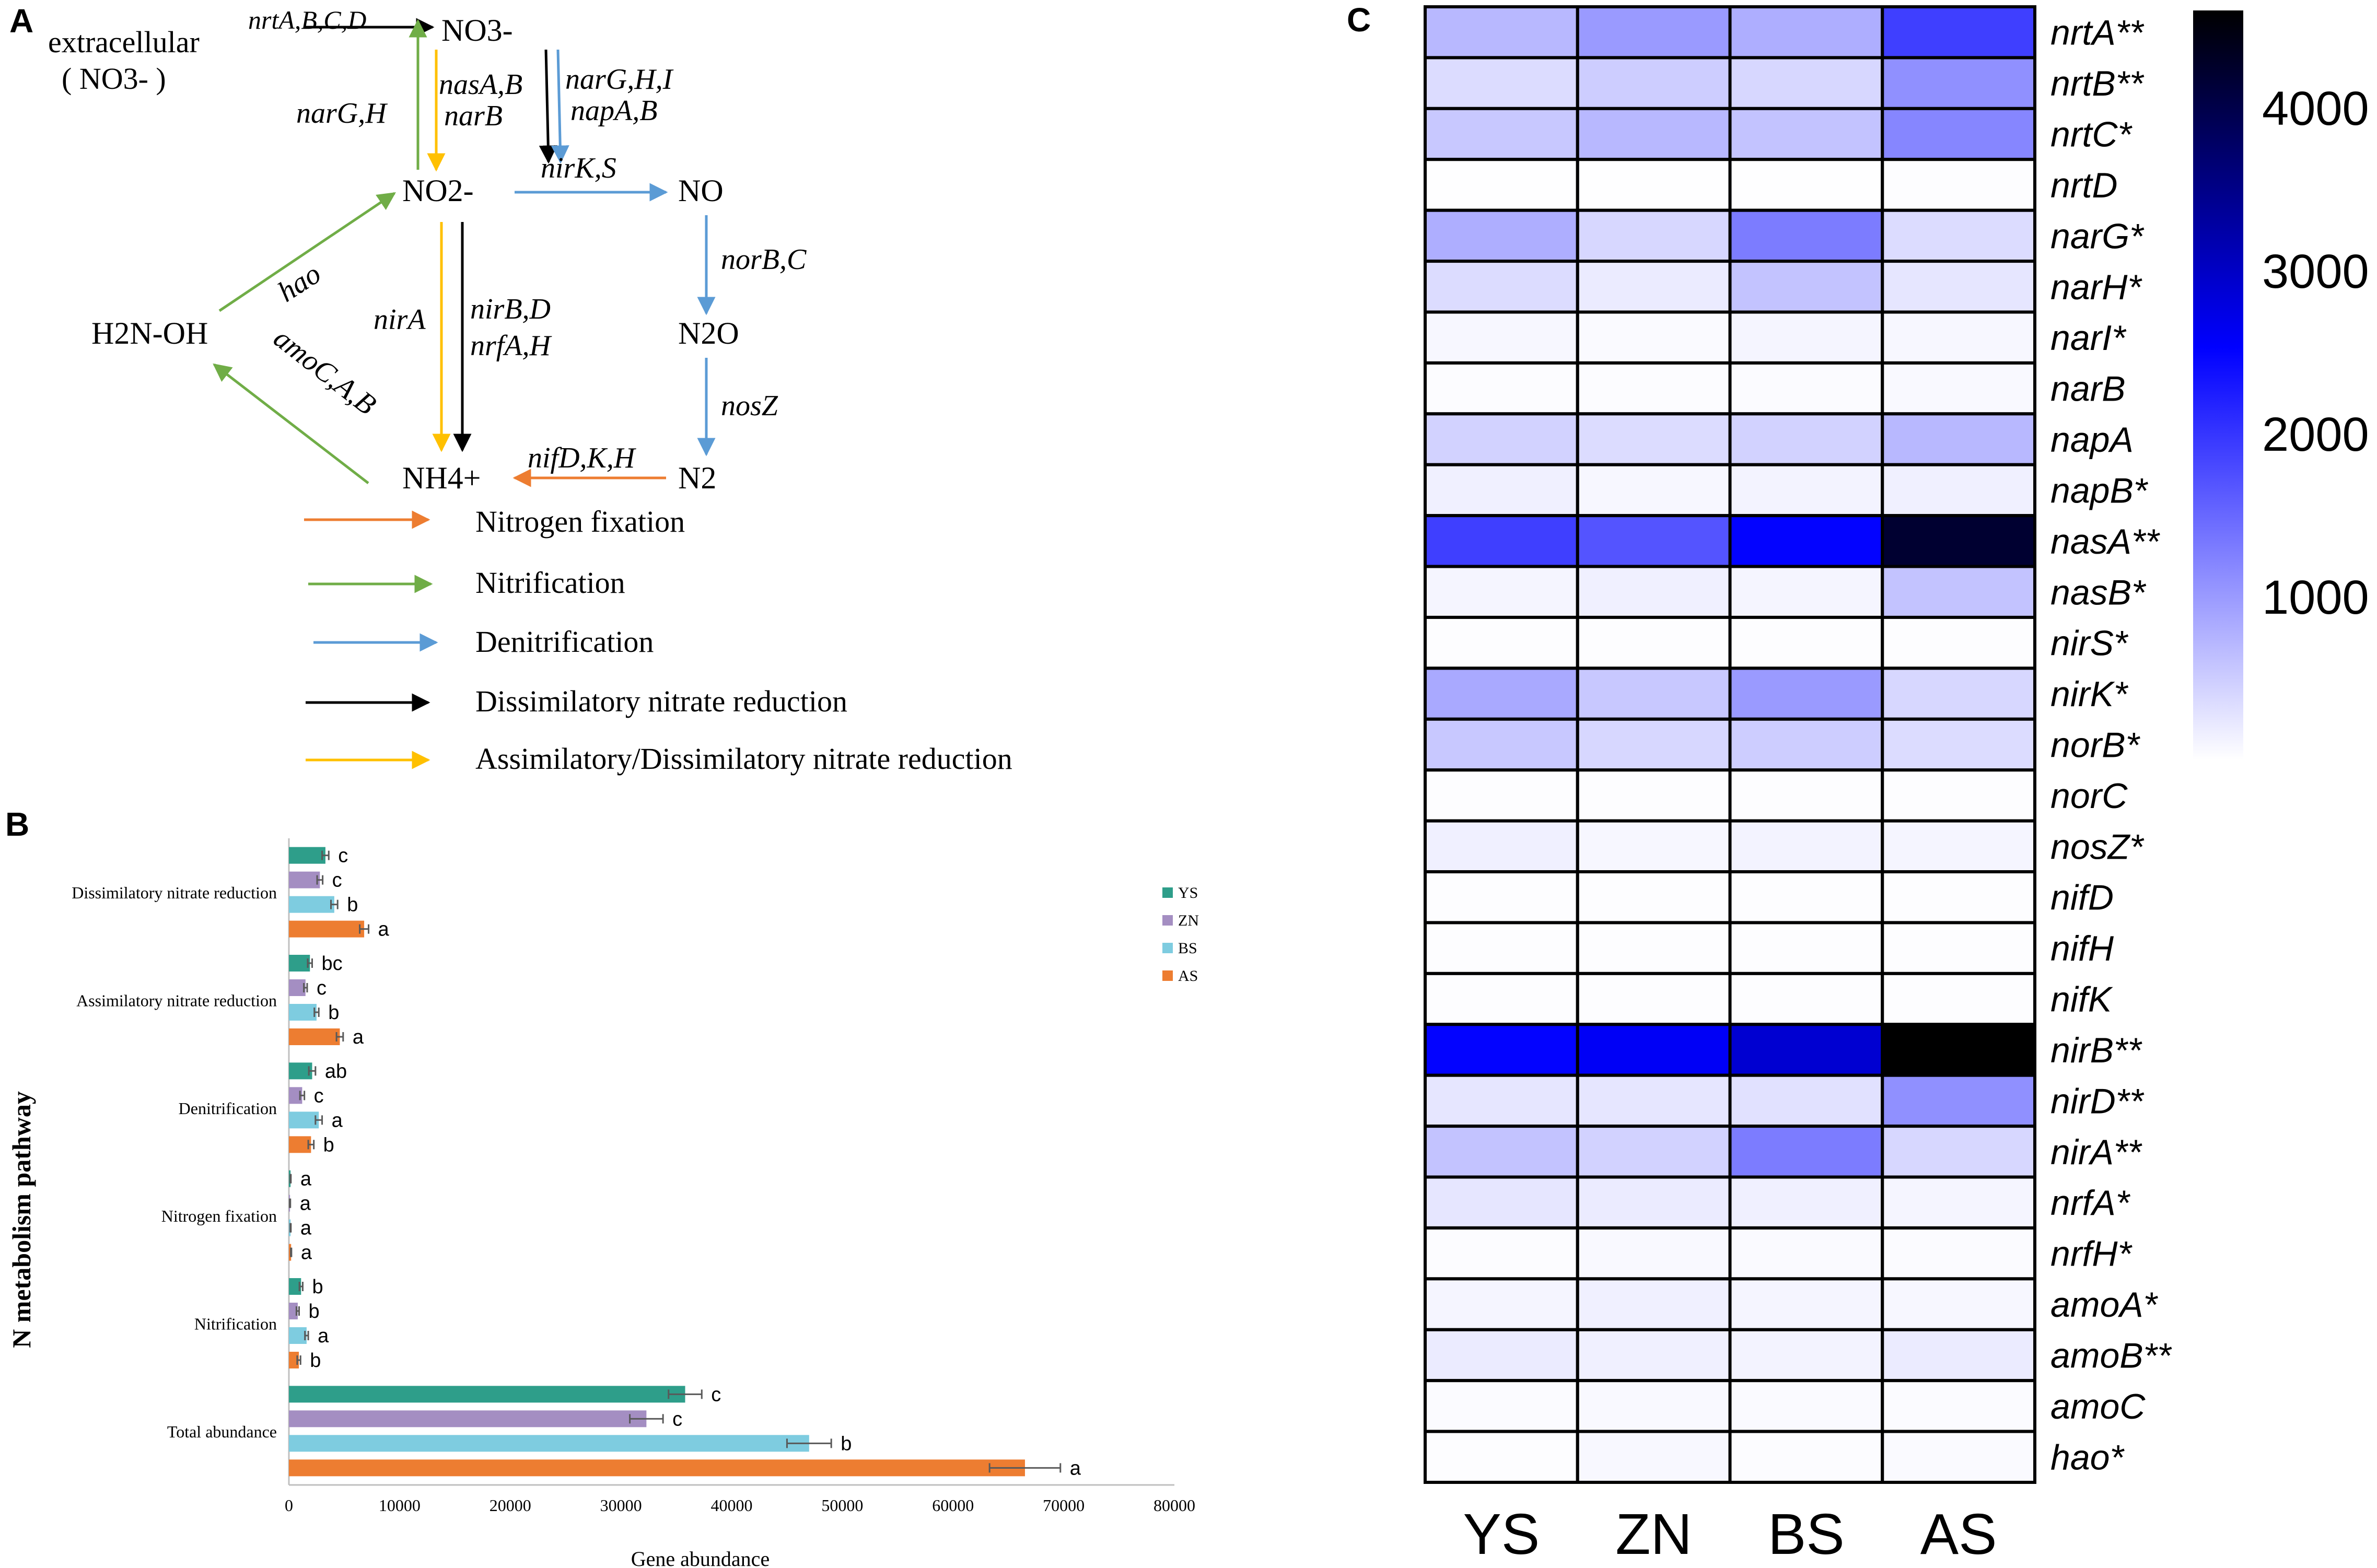 This screenshot has height=1568, width=2377. I want to click on node-n2o: N2O, so click(708, 333).